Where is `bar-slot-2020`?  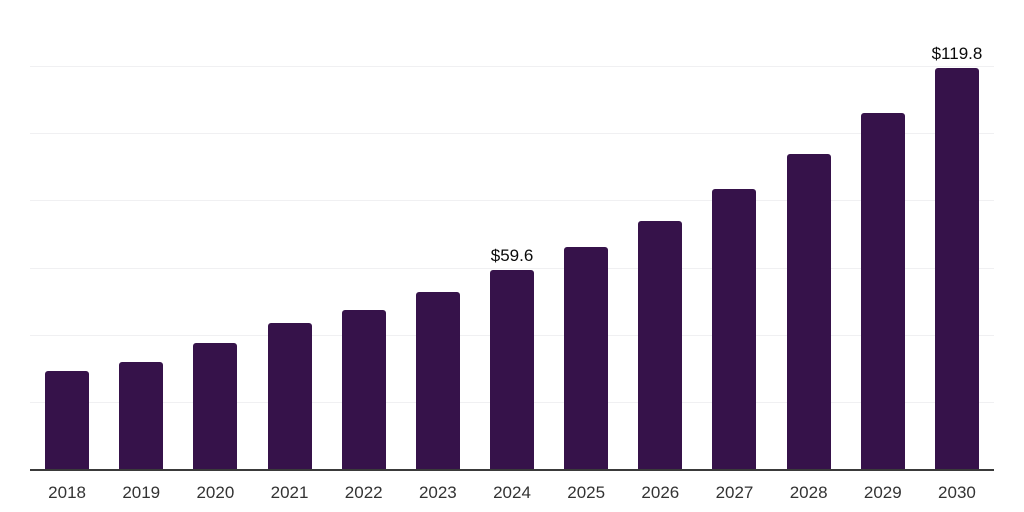 bar-slot-2020 is located at coordinates (215, 235).